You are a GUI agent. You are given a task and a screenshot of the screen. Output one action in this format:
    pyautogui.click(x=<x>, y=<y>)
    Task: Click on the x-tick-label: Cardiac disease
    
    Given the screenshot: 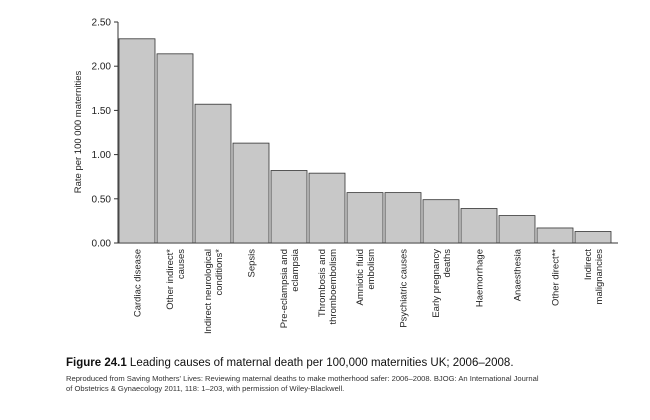 What is the action you would take?
    pyautogui.click(x=138, y=283)
    